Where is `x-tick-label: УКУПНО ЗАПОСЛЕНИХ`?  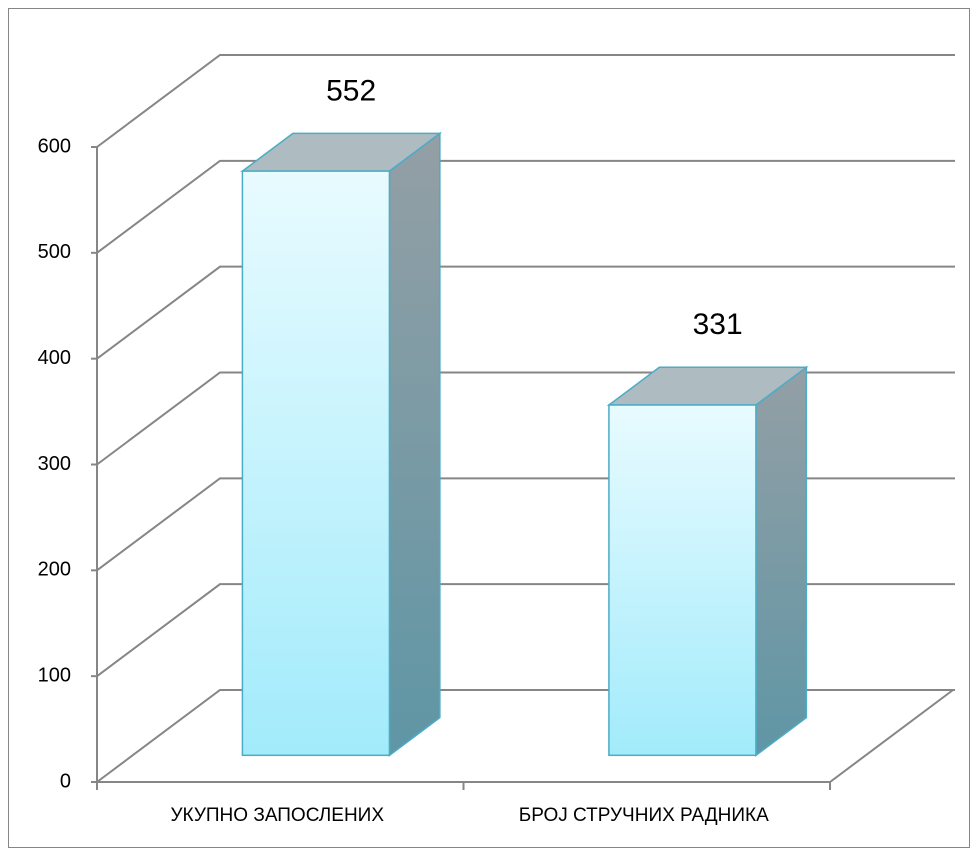
x-tick-label: УКУПНО ЗАПОСЛЕНИХ is located at coordinates (277, 815).